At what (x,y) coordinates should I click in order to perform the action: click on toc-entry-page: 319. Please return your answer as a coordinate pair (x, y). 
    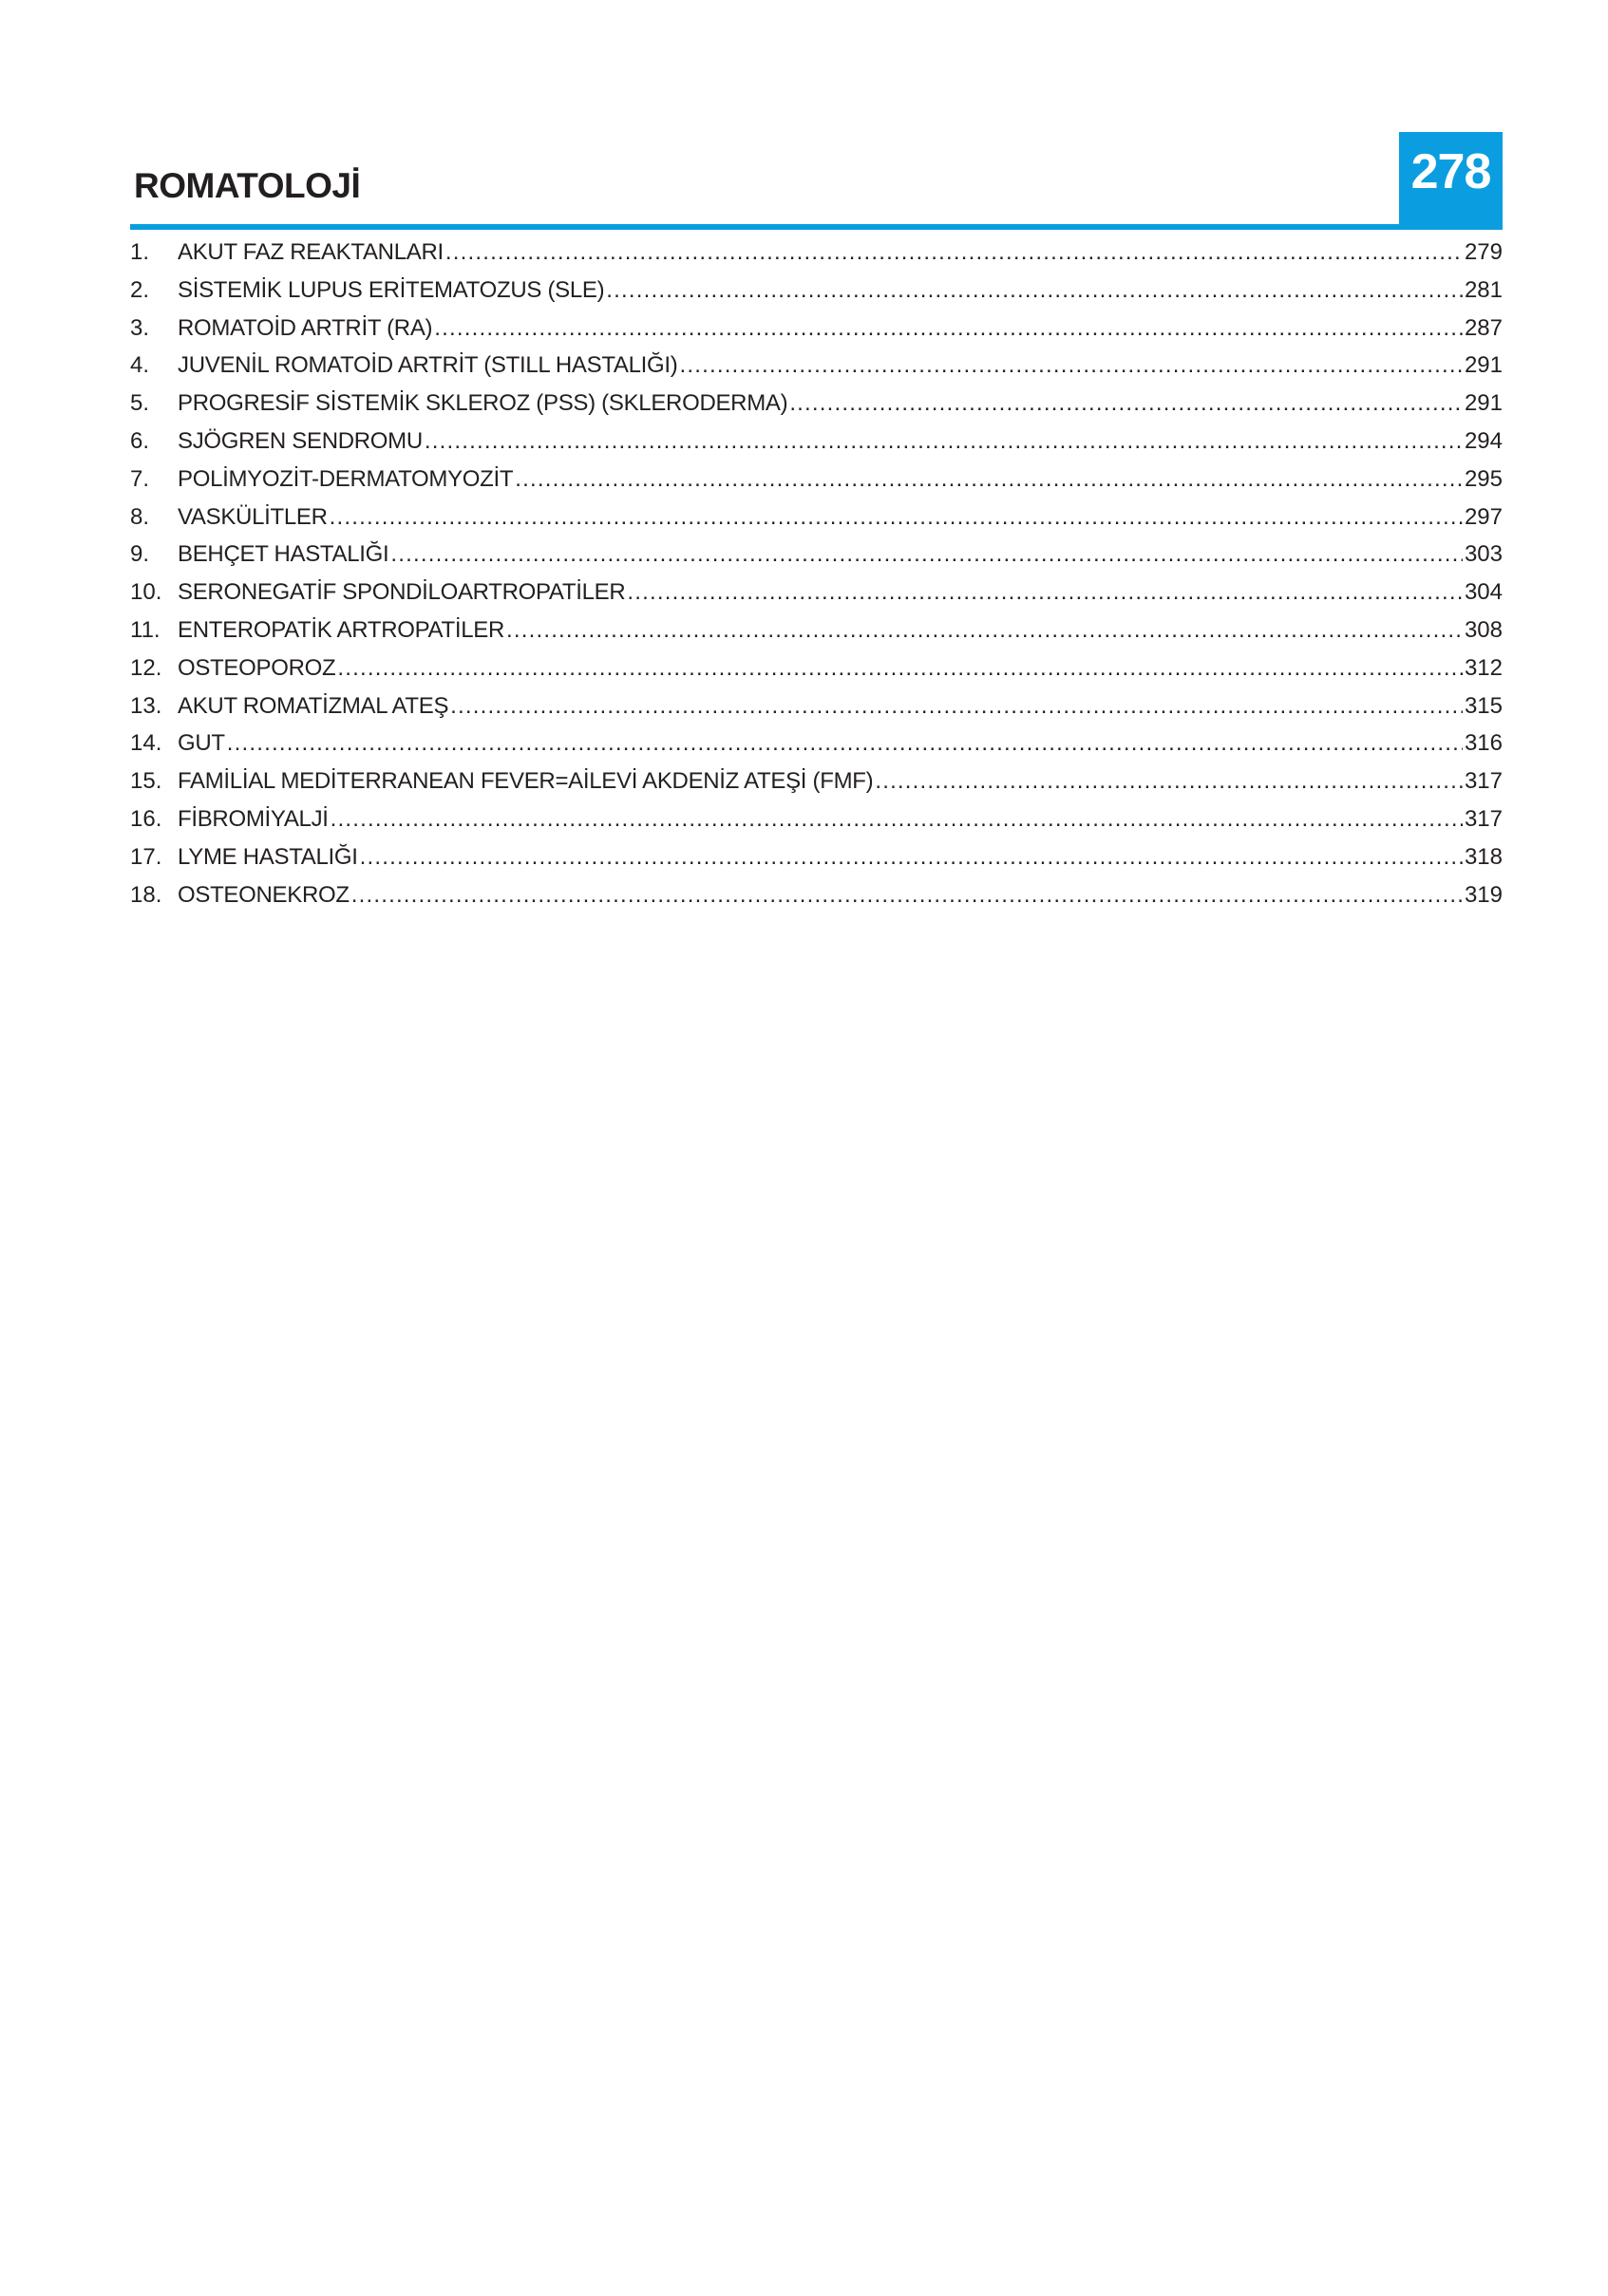
    Looking at the image, I should click on (1484, 894).